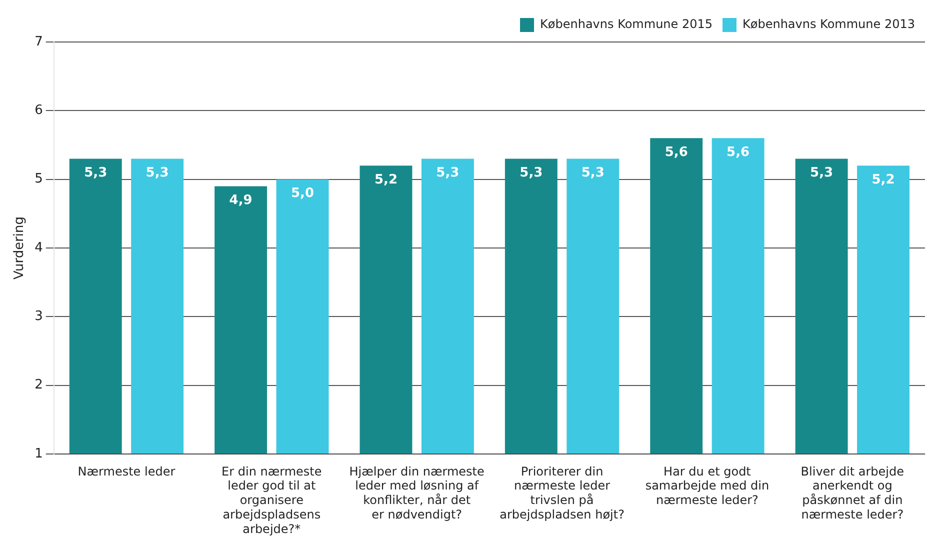  What do you see at coordinates (240, 200) in the screenshot?
I see `data-label: 4,9` at bounding box center [240, 200].